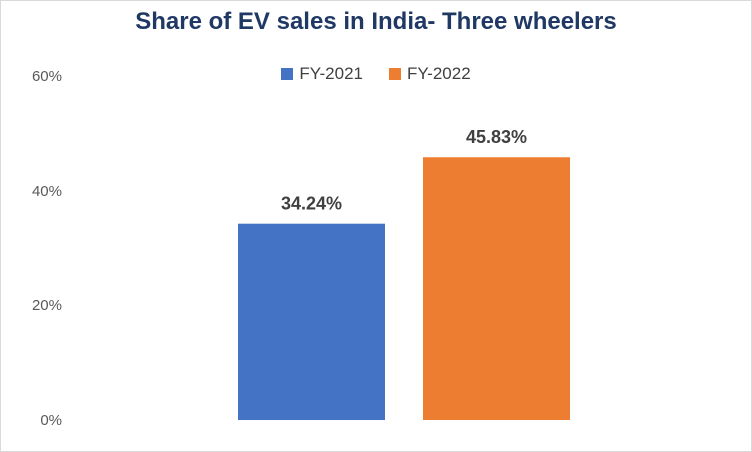 The height and width of the screenshot is (452, 752). I want to click on data-label-fy2021: 34.24%, so click(311, 204).